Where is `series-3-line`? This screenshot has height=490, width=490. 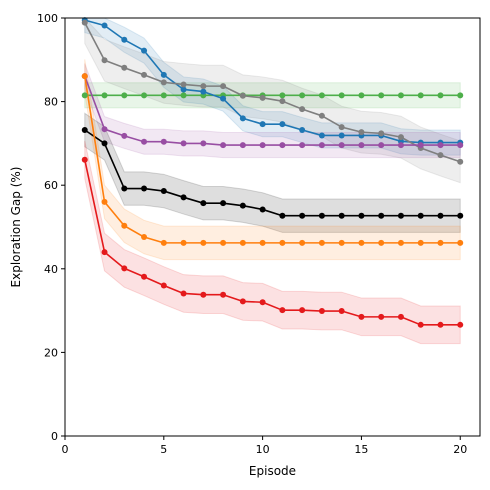
series-3-line is located at coordinates (272, 110).